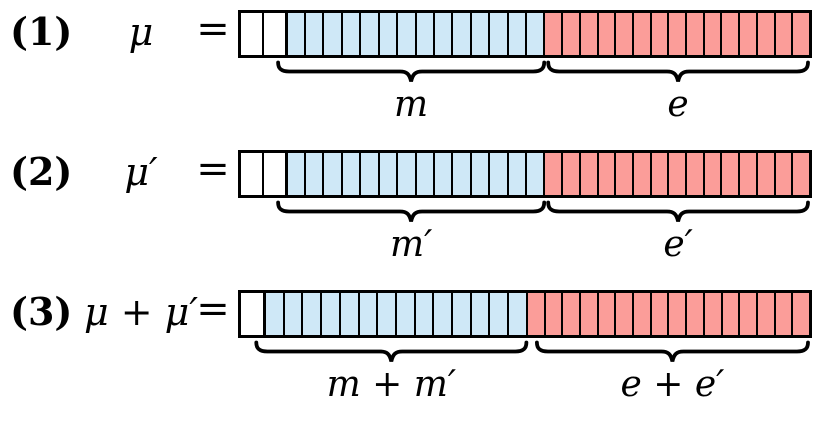 The image size is (814, 426). What do you see at coordinates (141, 172) in the screenshot?
I see `lhs-symbol: μ′` at bounding box center [141, 172].